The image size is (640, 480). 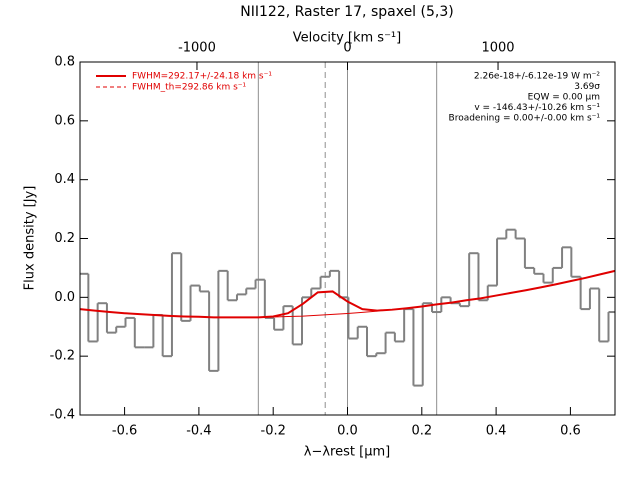 I want to click on baseline, so click(x=318, y=314).